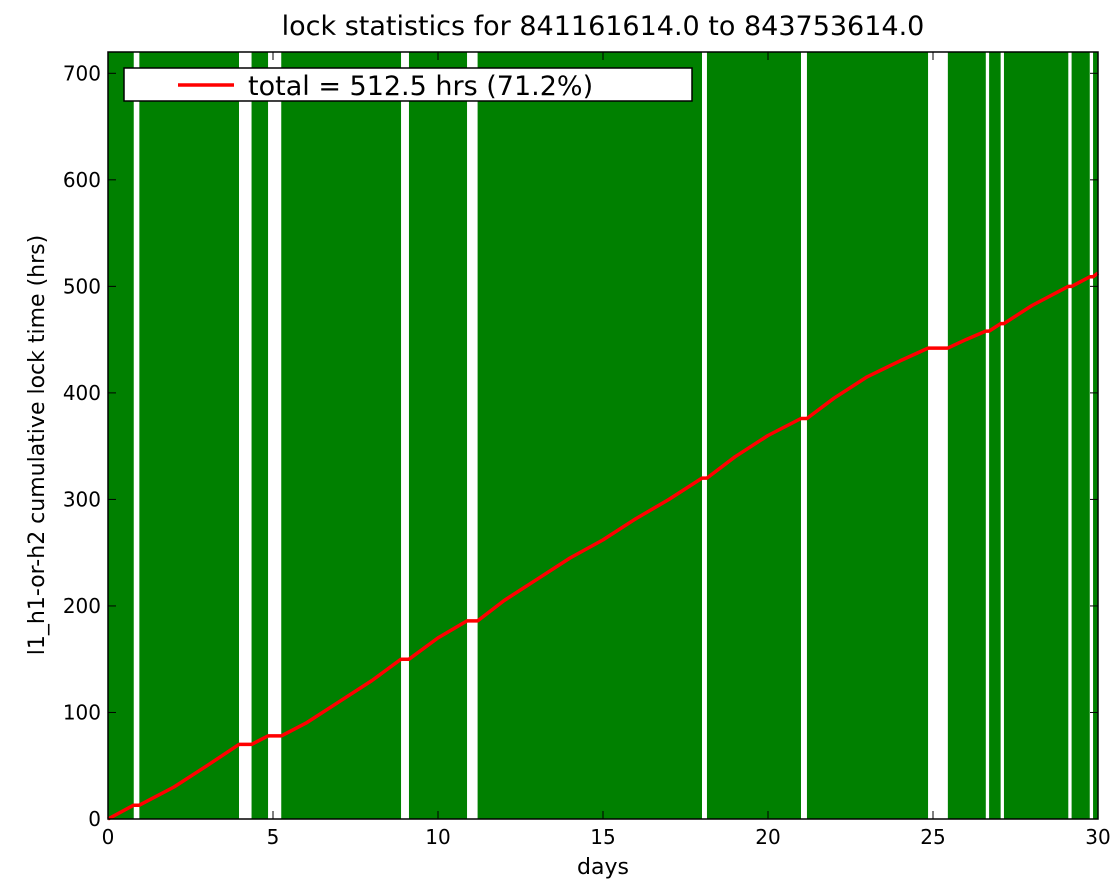  What do you see at coordinates (82, 73) in the screenshot?
I see `y-tick-label: 700` at bounding box center [82, 73].